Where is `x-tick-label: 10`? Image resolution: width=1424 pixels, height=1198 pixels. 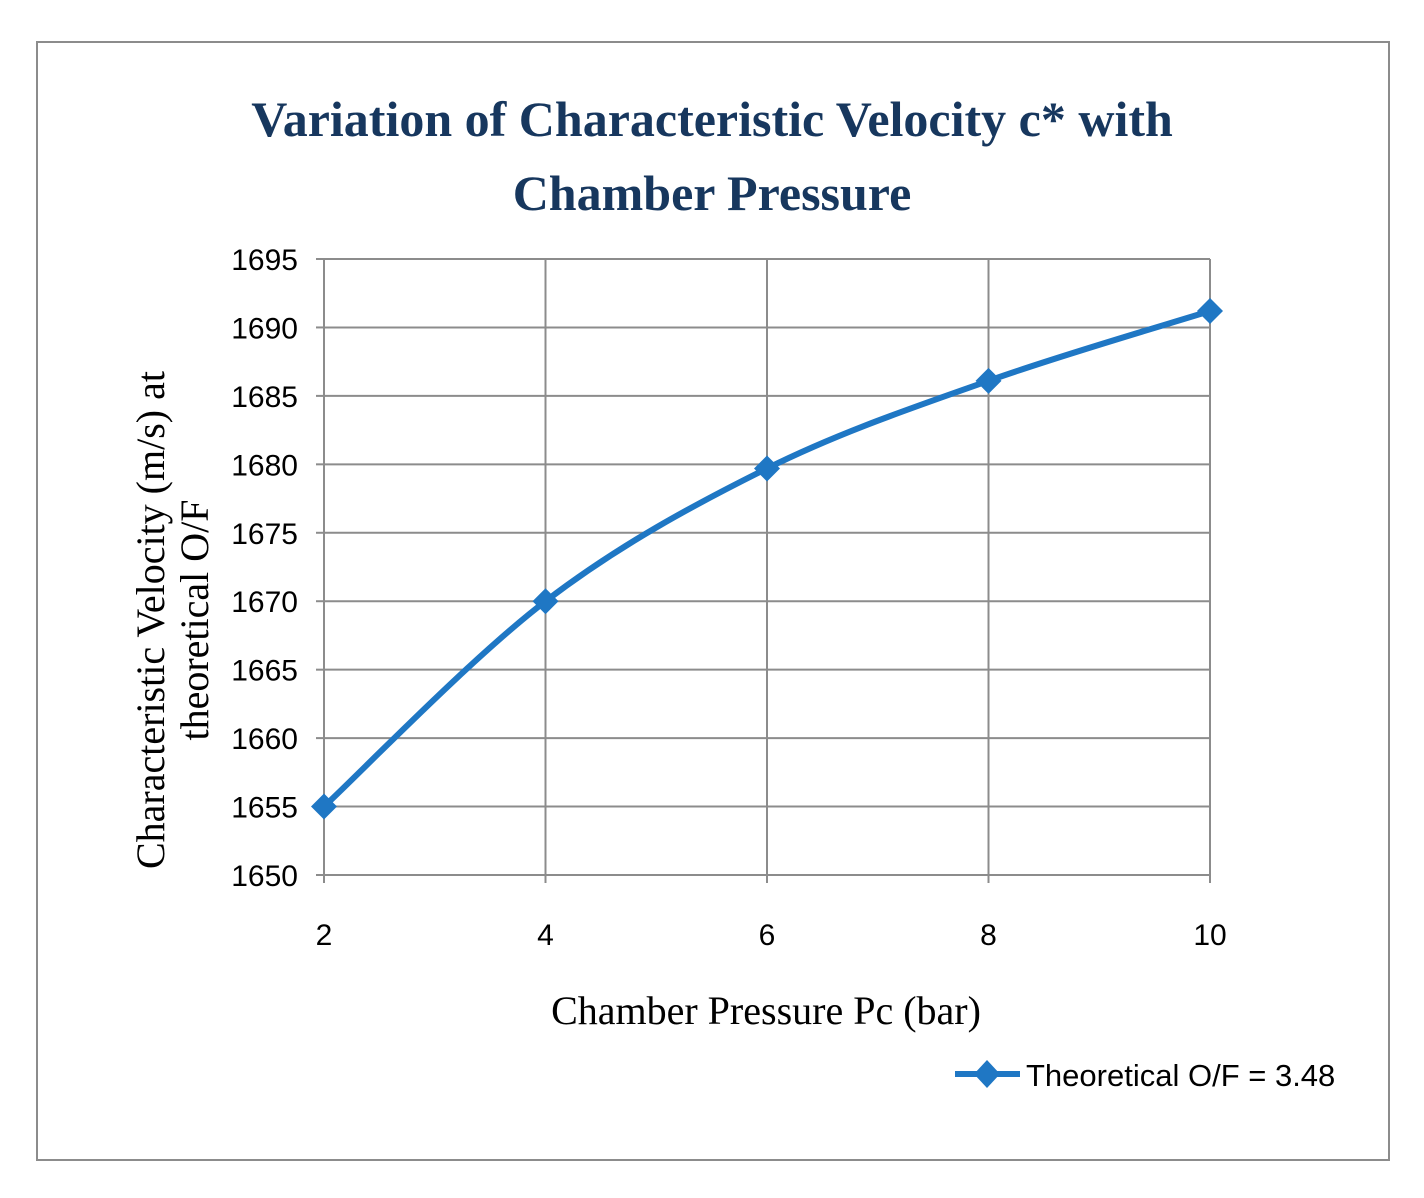
x-tick-label: 10 is located at coordinates (1209, 935).